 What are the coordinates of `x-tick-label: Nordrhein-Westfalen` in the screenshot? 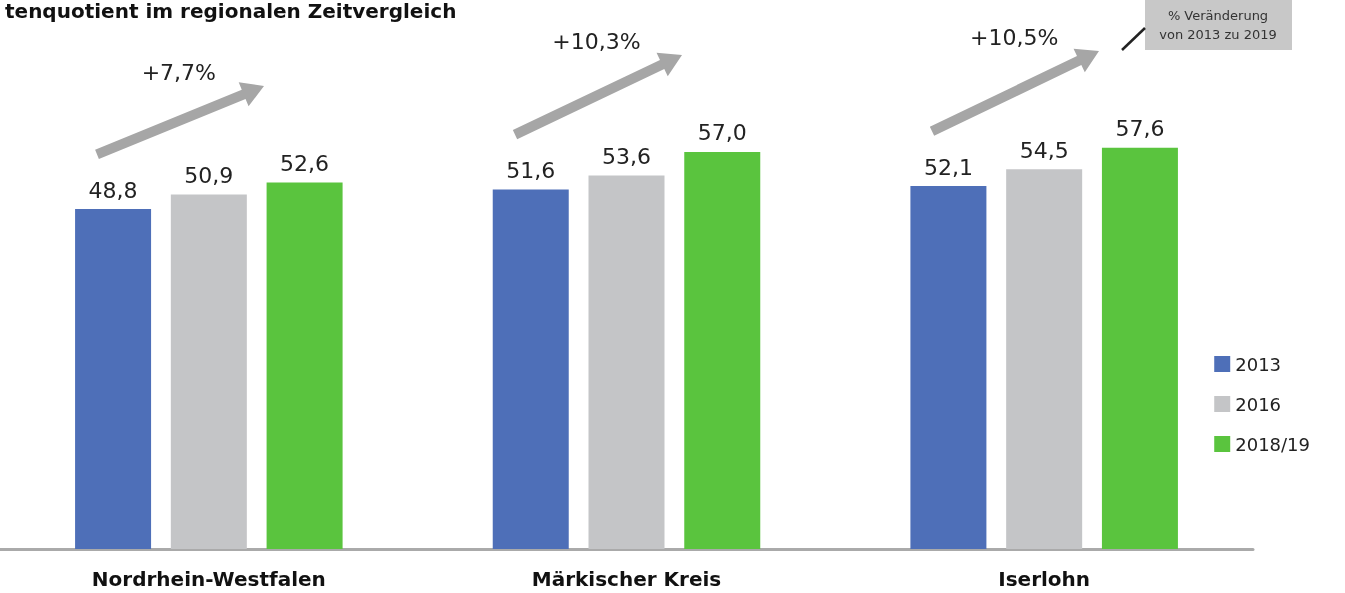 It's located at (208, 579).